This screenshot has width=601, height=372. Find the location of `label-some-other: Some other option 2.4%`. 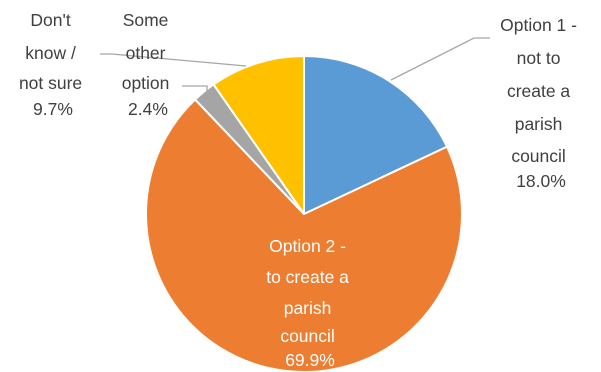

label-some-other: Some other option 2.4% is located at coordinates (148, 64).